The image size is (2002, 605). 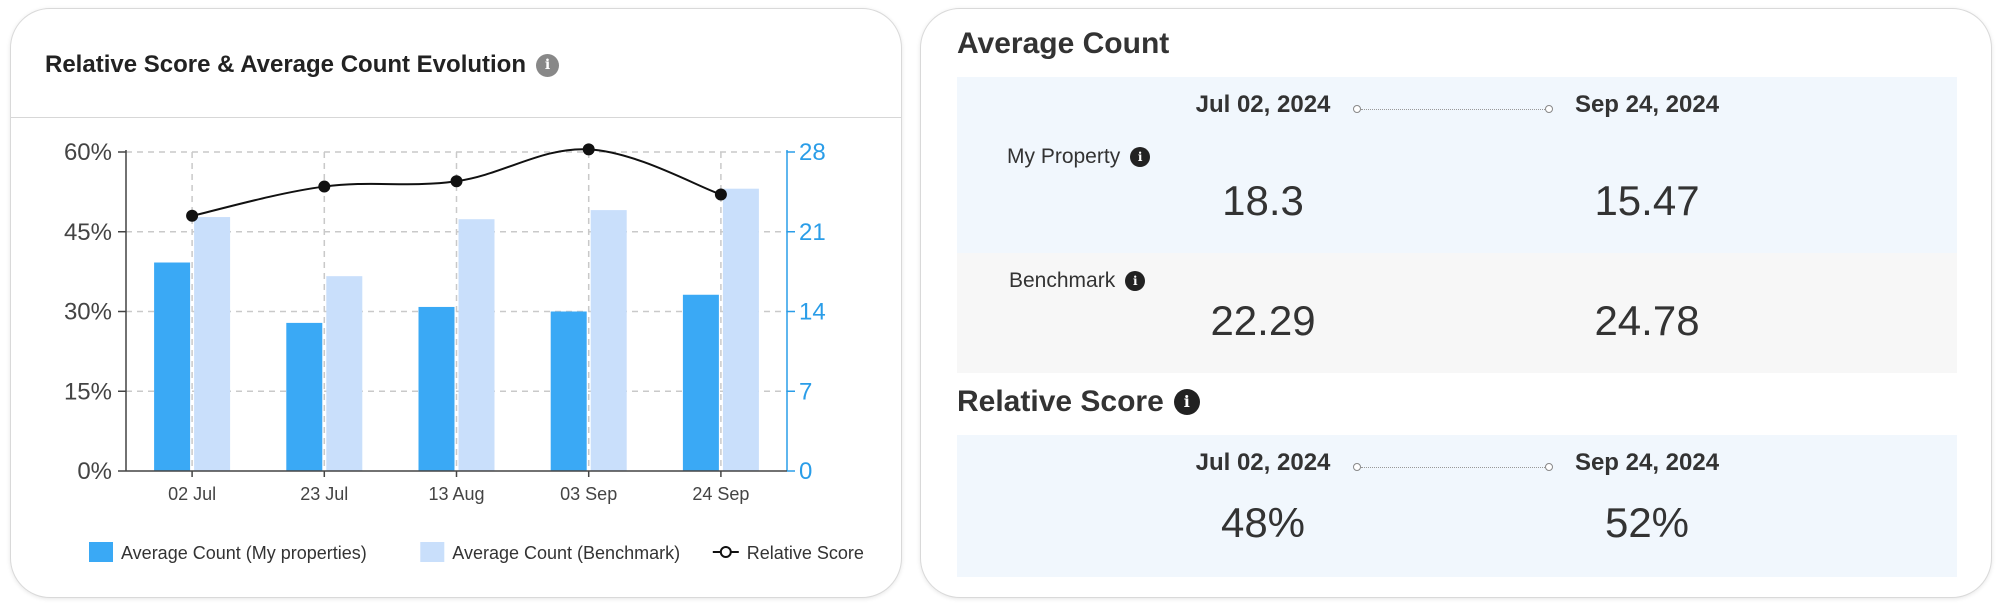 I want to click on legend-label-benchmark: Average Count (Benchmark), so click(x=566, y=553).